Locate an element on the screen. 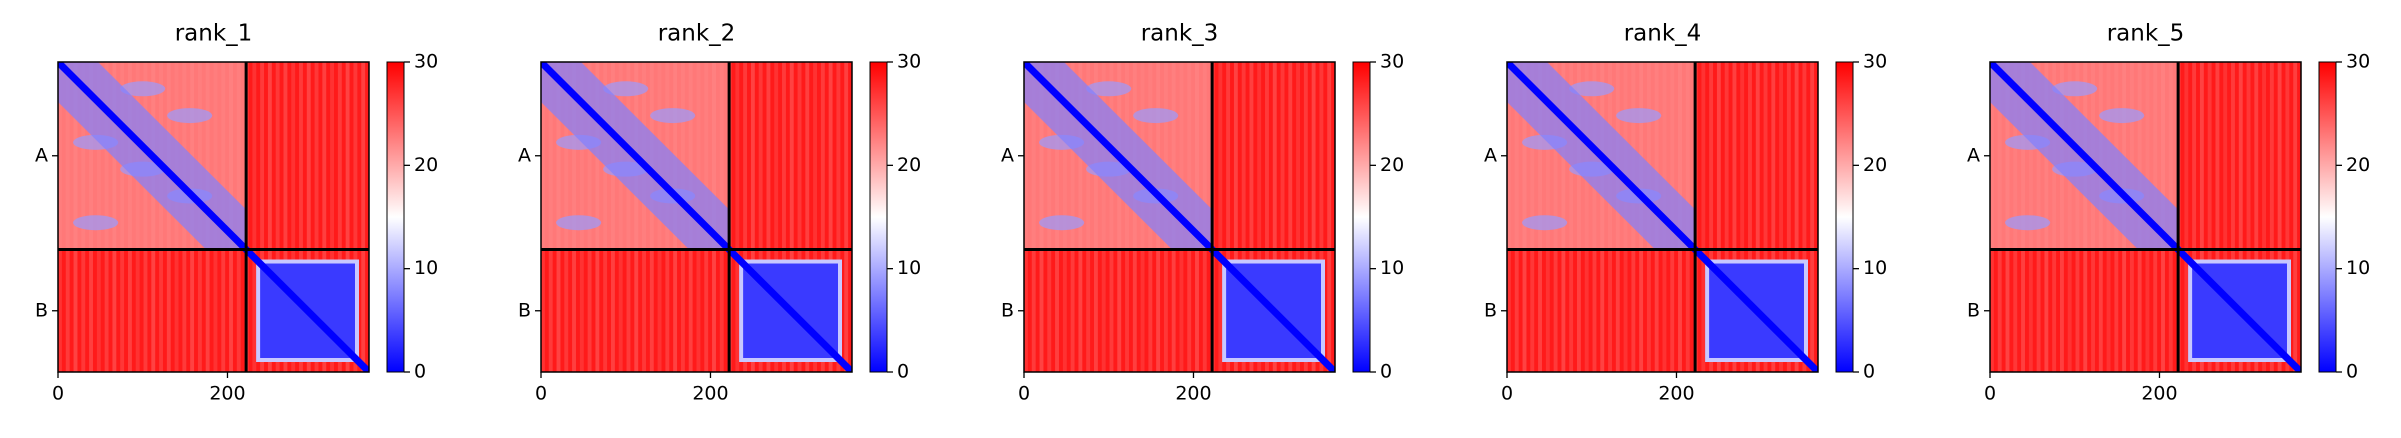 The image size is (2401, 438). panel-title: rank_3 is located at coordinates (1180, 34).